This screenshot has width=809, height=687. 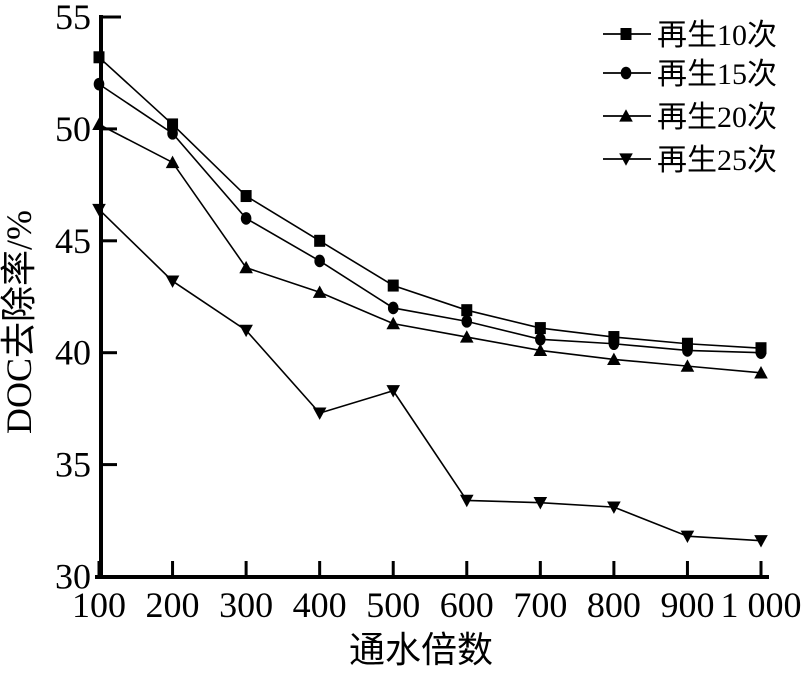 I want to click on x-tick-label: 900, so click(x=687, y=605).